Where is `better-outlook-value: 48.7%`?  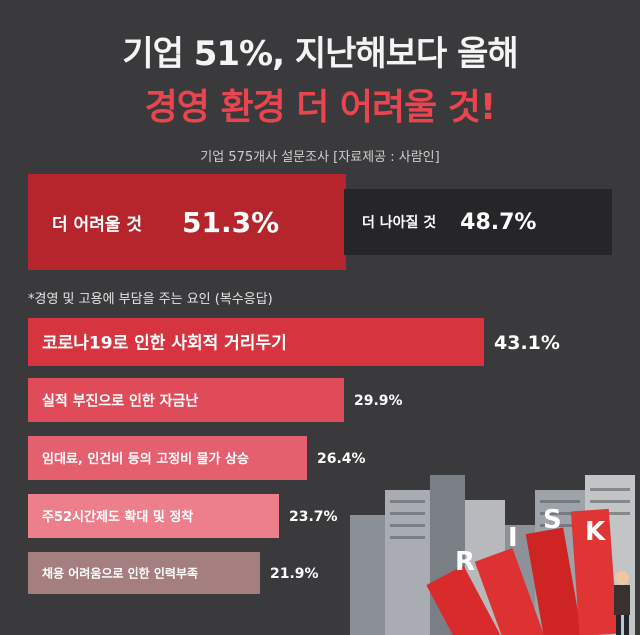
better-outlook-value: 48.7% is located at coordinates (498, 222).